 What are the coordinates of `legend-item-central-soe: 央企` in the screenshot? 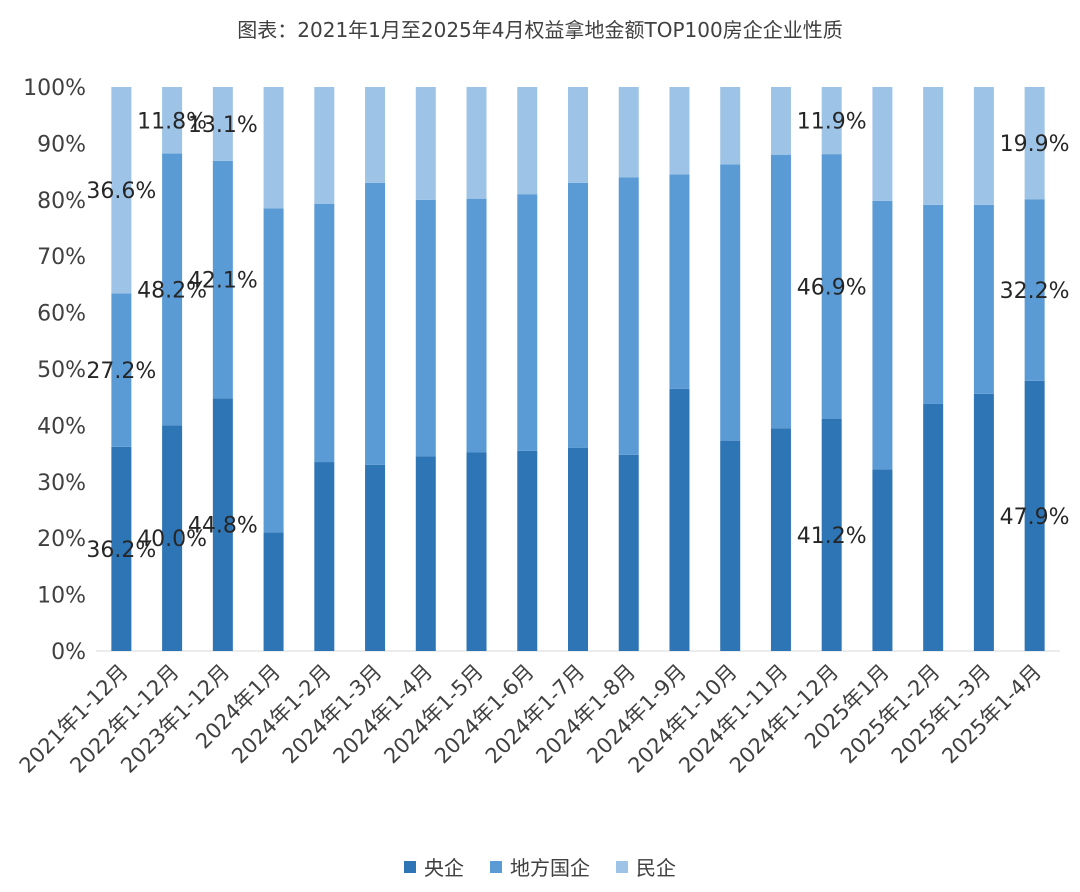 It's located at (434, 866).